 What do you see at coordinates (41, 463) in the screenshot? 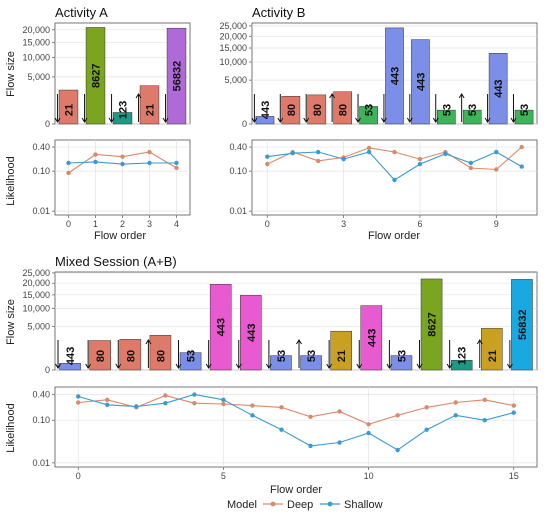
I see `panel-ab-line-ytick-label: 0.01` at bounding box center [41, 463].